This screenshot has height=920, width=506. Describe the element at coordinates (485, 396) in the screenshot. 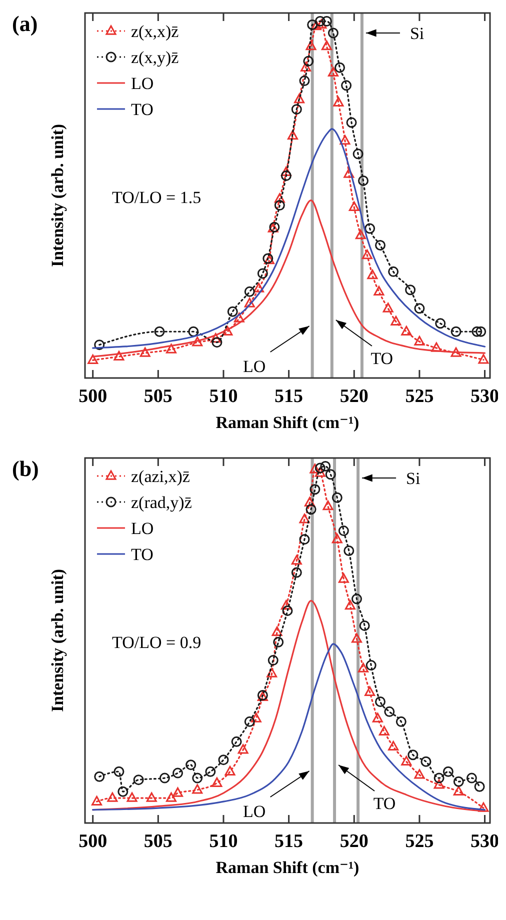

I see `x-tick-label: 530` at that location.